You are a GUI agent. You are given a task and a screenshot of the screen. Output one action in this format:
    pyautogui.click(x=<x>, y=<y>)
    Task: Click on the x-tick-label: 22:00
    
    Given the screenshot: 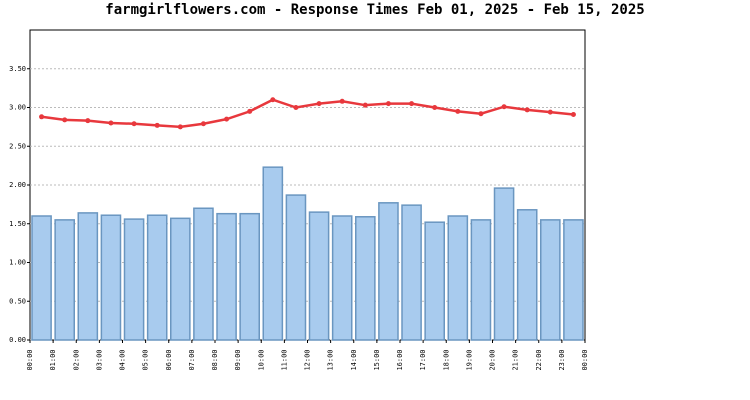 What is the action you would take?
    pyautogui.click(x=539, y=359)
    